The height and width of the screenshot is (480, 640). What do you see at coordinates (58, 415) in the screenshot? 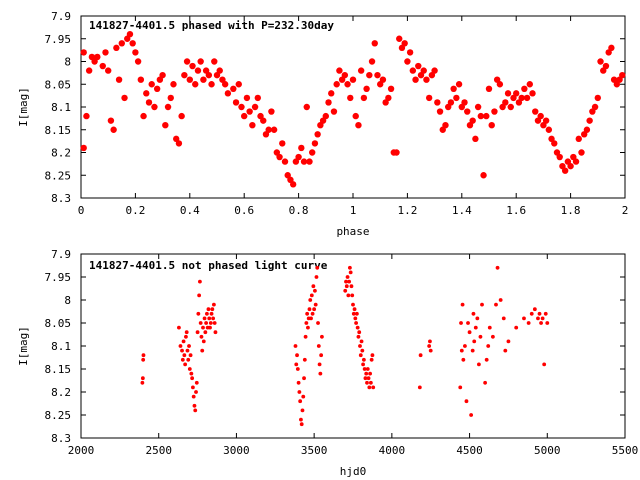
I see `unphased-y-tick-label: 8.25` at bounding box center [58, 415].